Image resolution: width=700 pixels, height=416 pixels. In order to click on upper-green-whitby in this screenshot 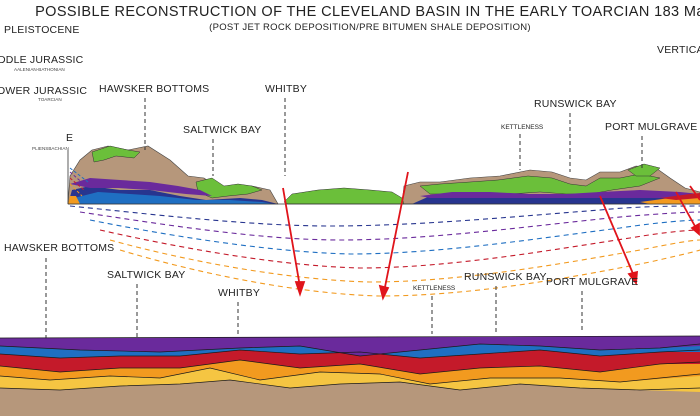, I will do `click(344, 196)`.